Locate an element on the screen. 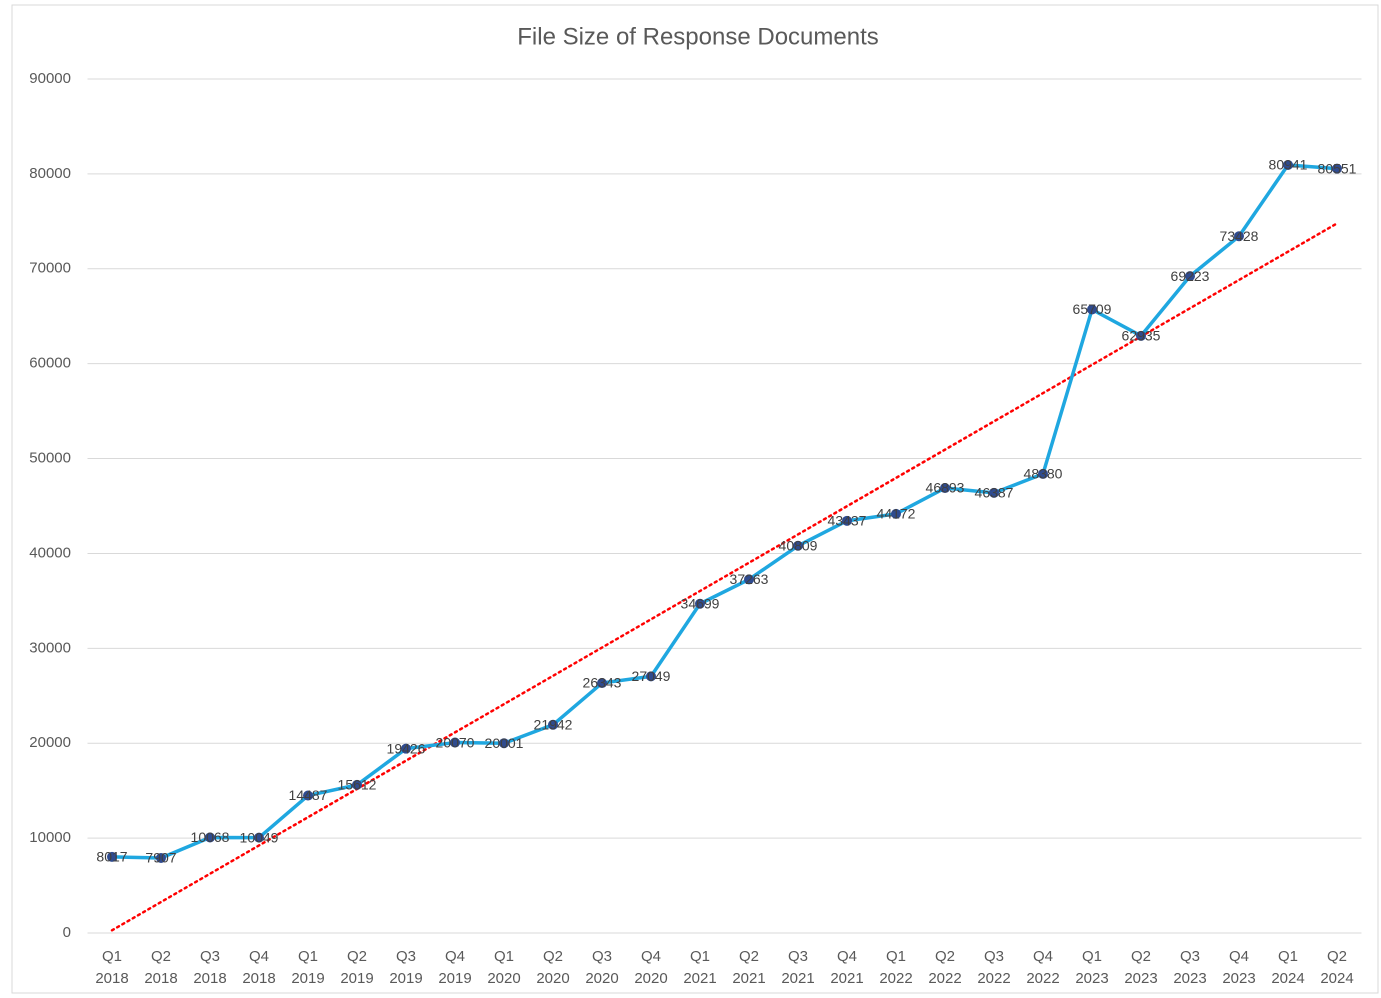 Image resolution: width=1381 pixels, height=998 pixels. data-label: 80551 is located at coordinates (1337, 168).